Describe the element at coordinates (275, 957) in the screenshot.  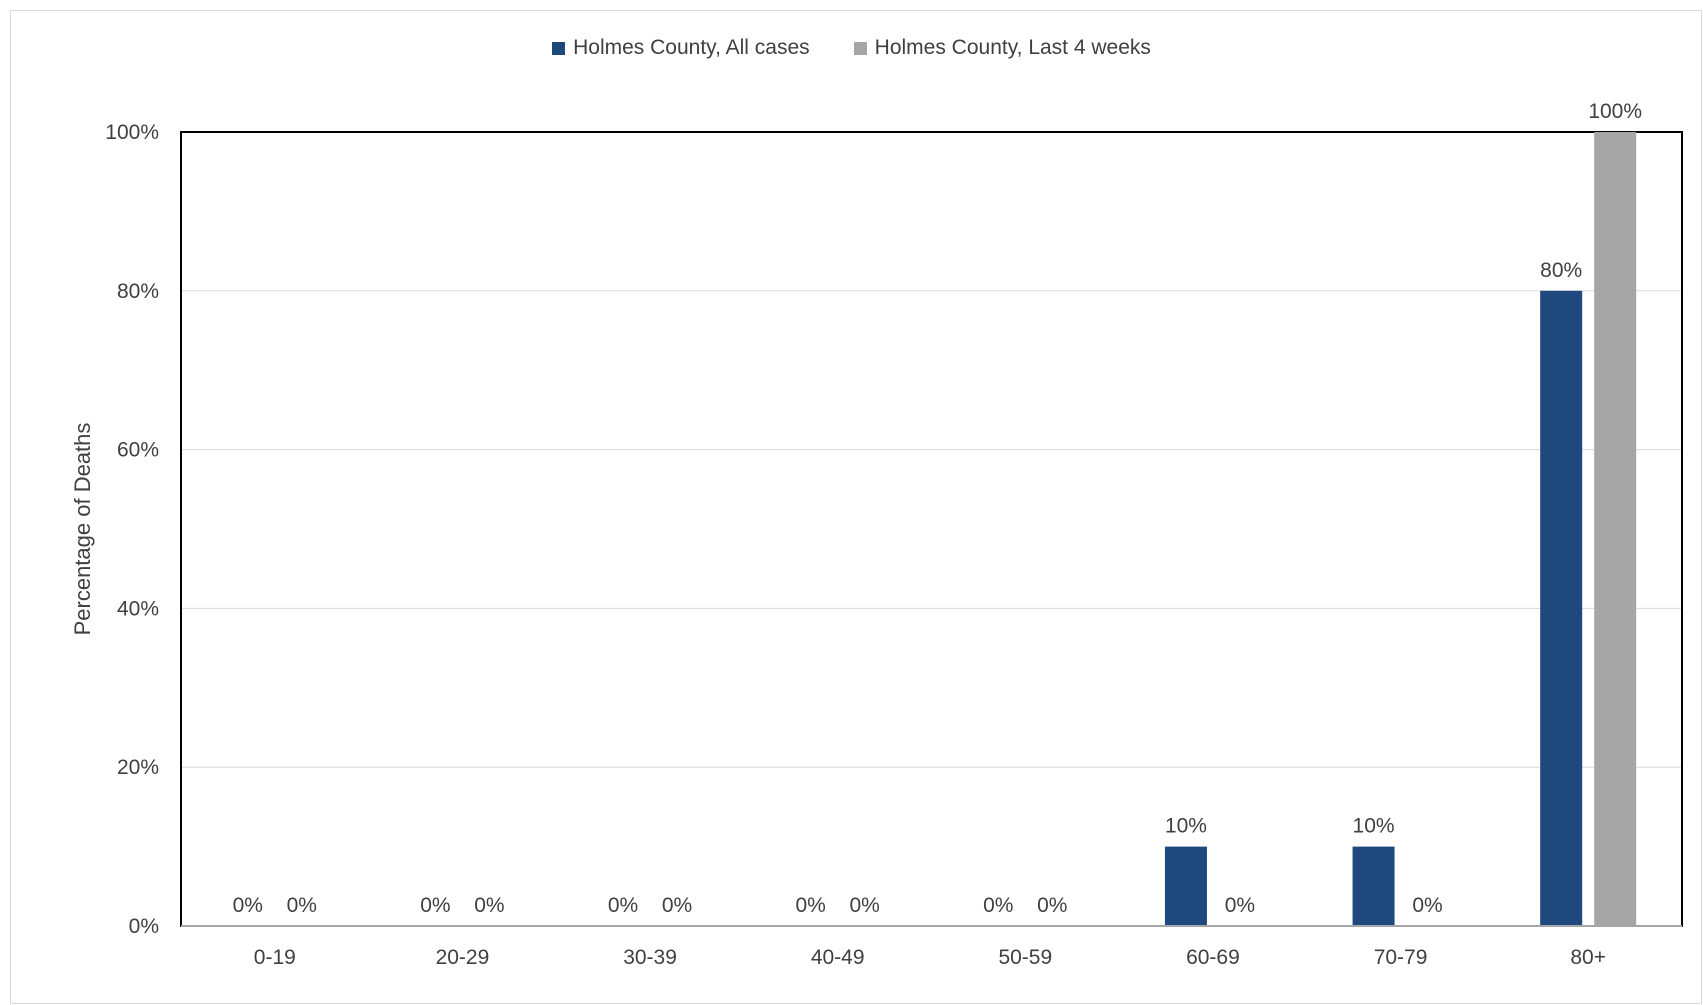
I see `x-tick-label: 0-19` at that location.